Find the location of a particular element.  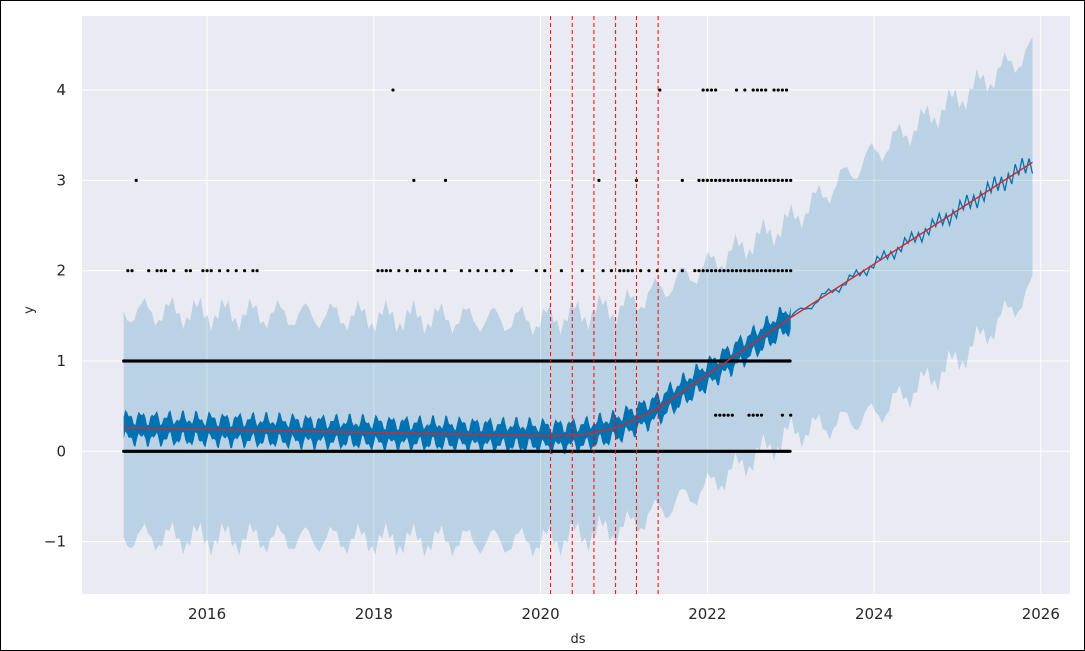

historical-forecast-band is located at coordinates (457, 380).